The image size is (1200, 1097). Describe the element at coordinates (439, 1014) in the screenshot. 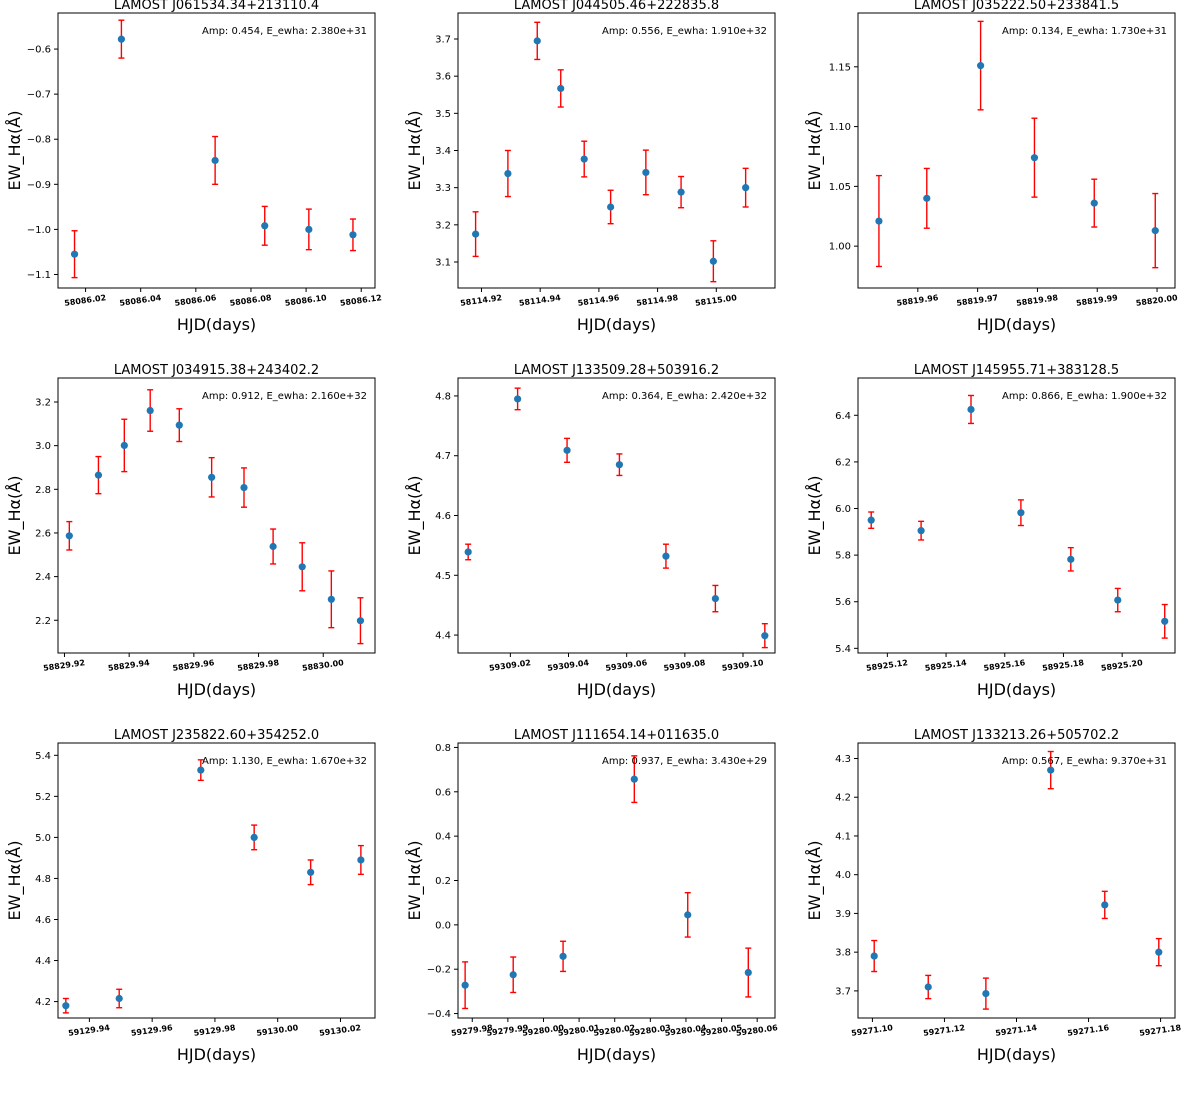

I see `y-tick-label: −0.4` at that location.